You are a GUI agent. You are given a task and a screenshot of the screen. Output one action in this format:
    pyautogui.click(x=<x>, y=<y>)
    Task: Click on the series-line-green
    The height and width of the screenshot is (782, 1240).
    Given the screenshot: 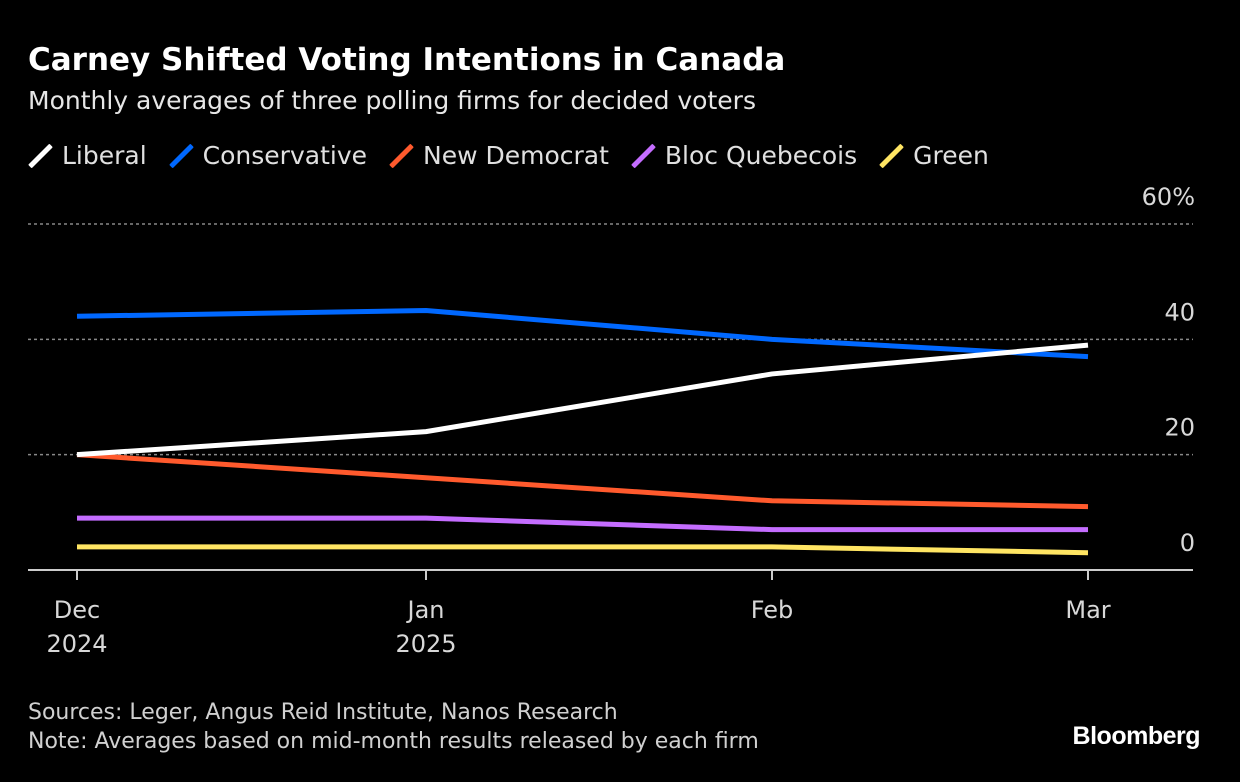 What is the action you would take?
    pyautogui.click(x=583, y=550)
    